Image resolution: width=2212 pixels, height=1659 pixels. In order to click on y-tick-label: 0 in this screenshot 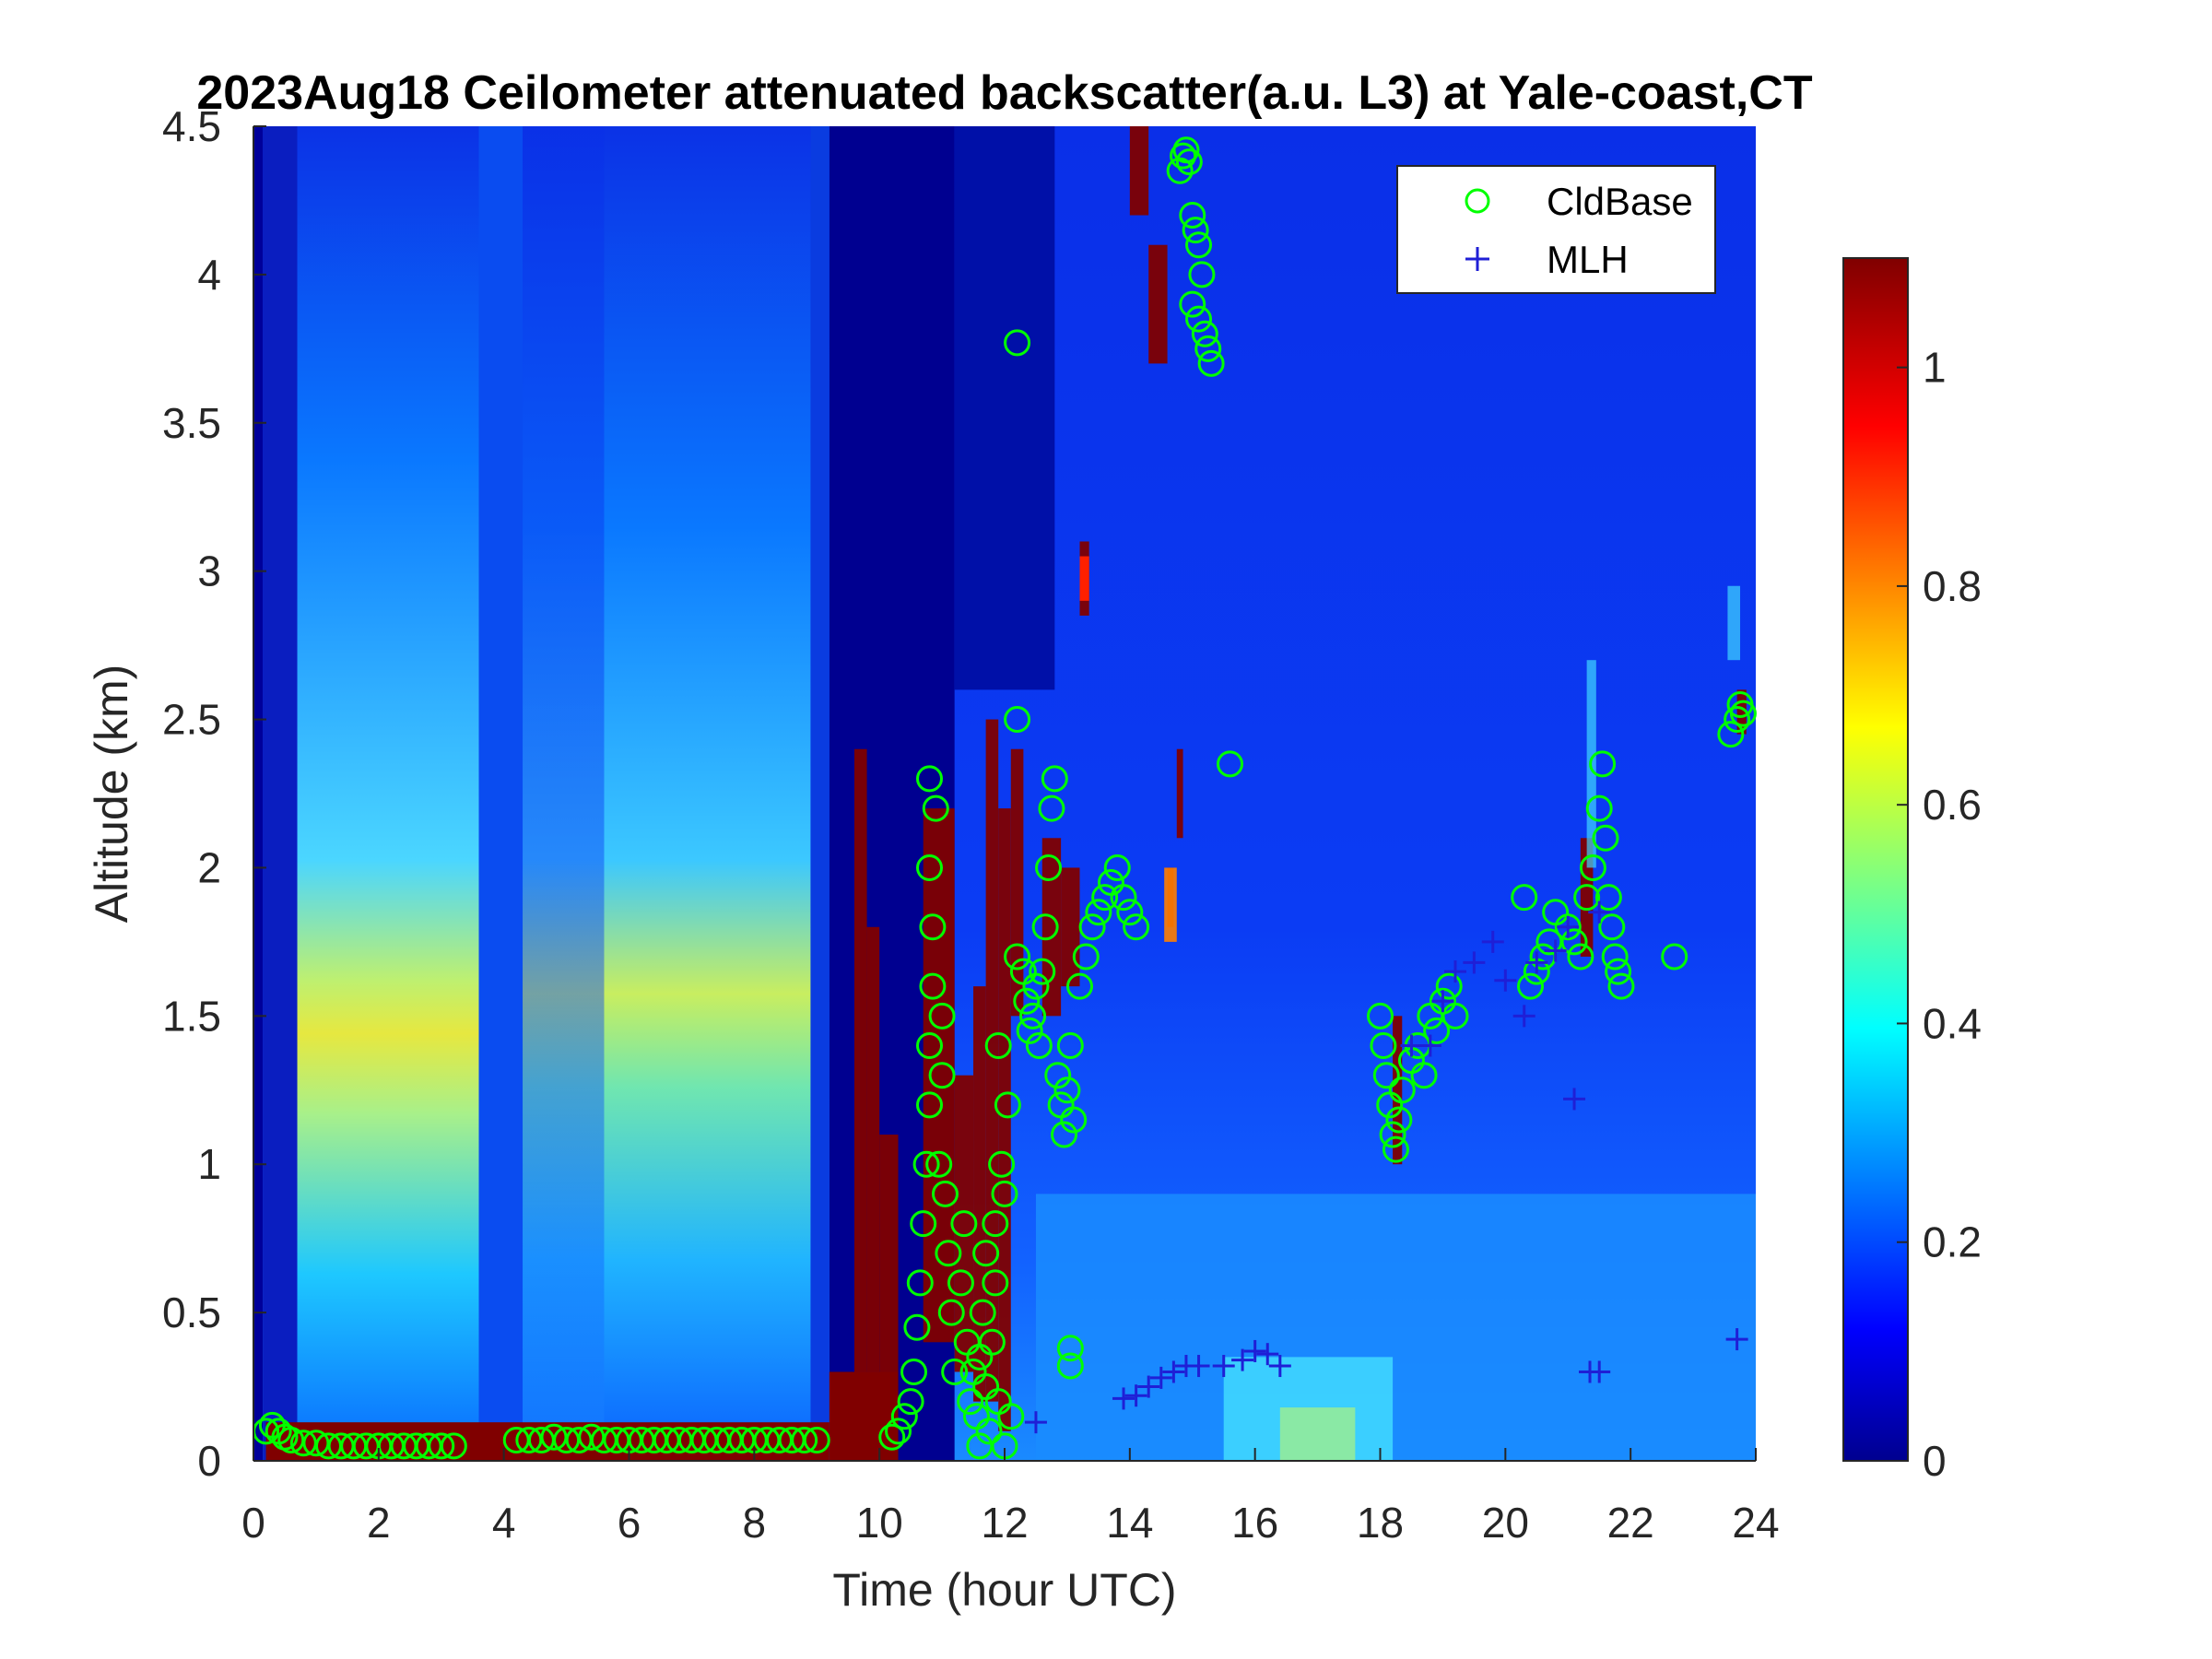, I will do `click(209, 1461)`.